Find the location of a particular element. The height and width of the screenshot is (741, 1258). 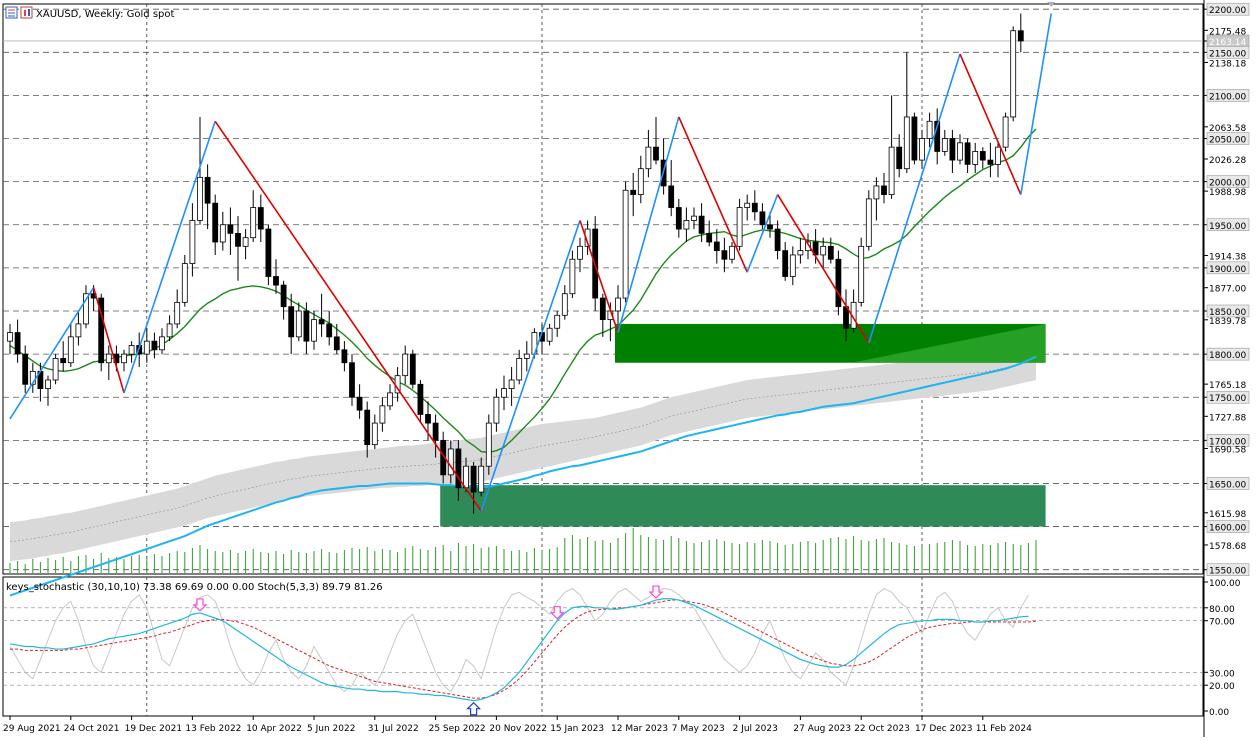

chart-window-icon is located at coordinates (11, 12).